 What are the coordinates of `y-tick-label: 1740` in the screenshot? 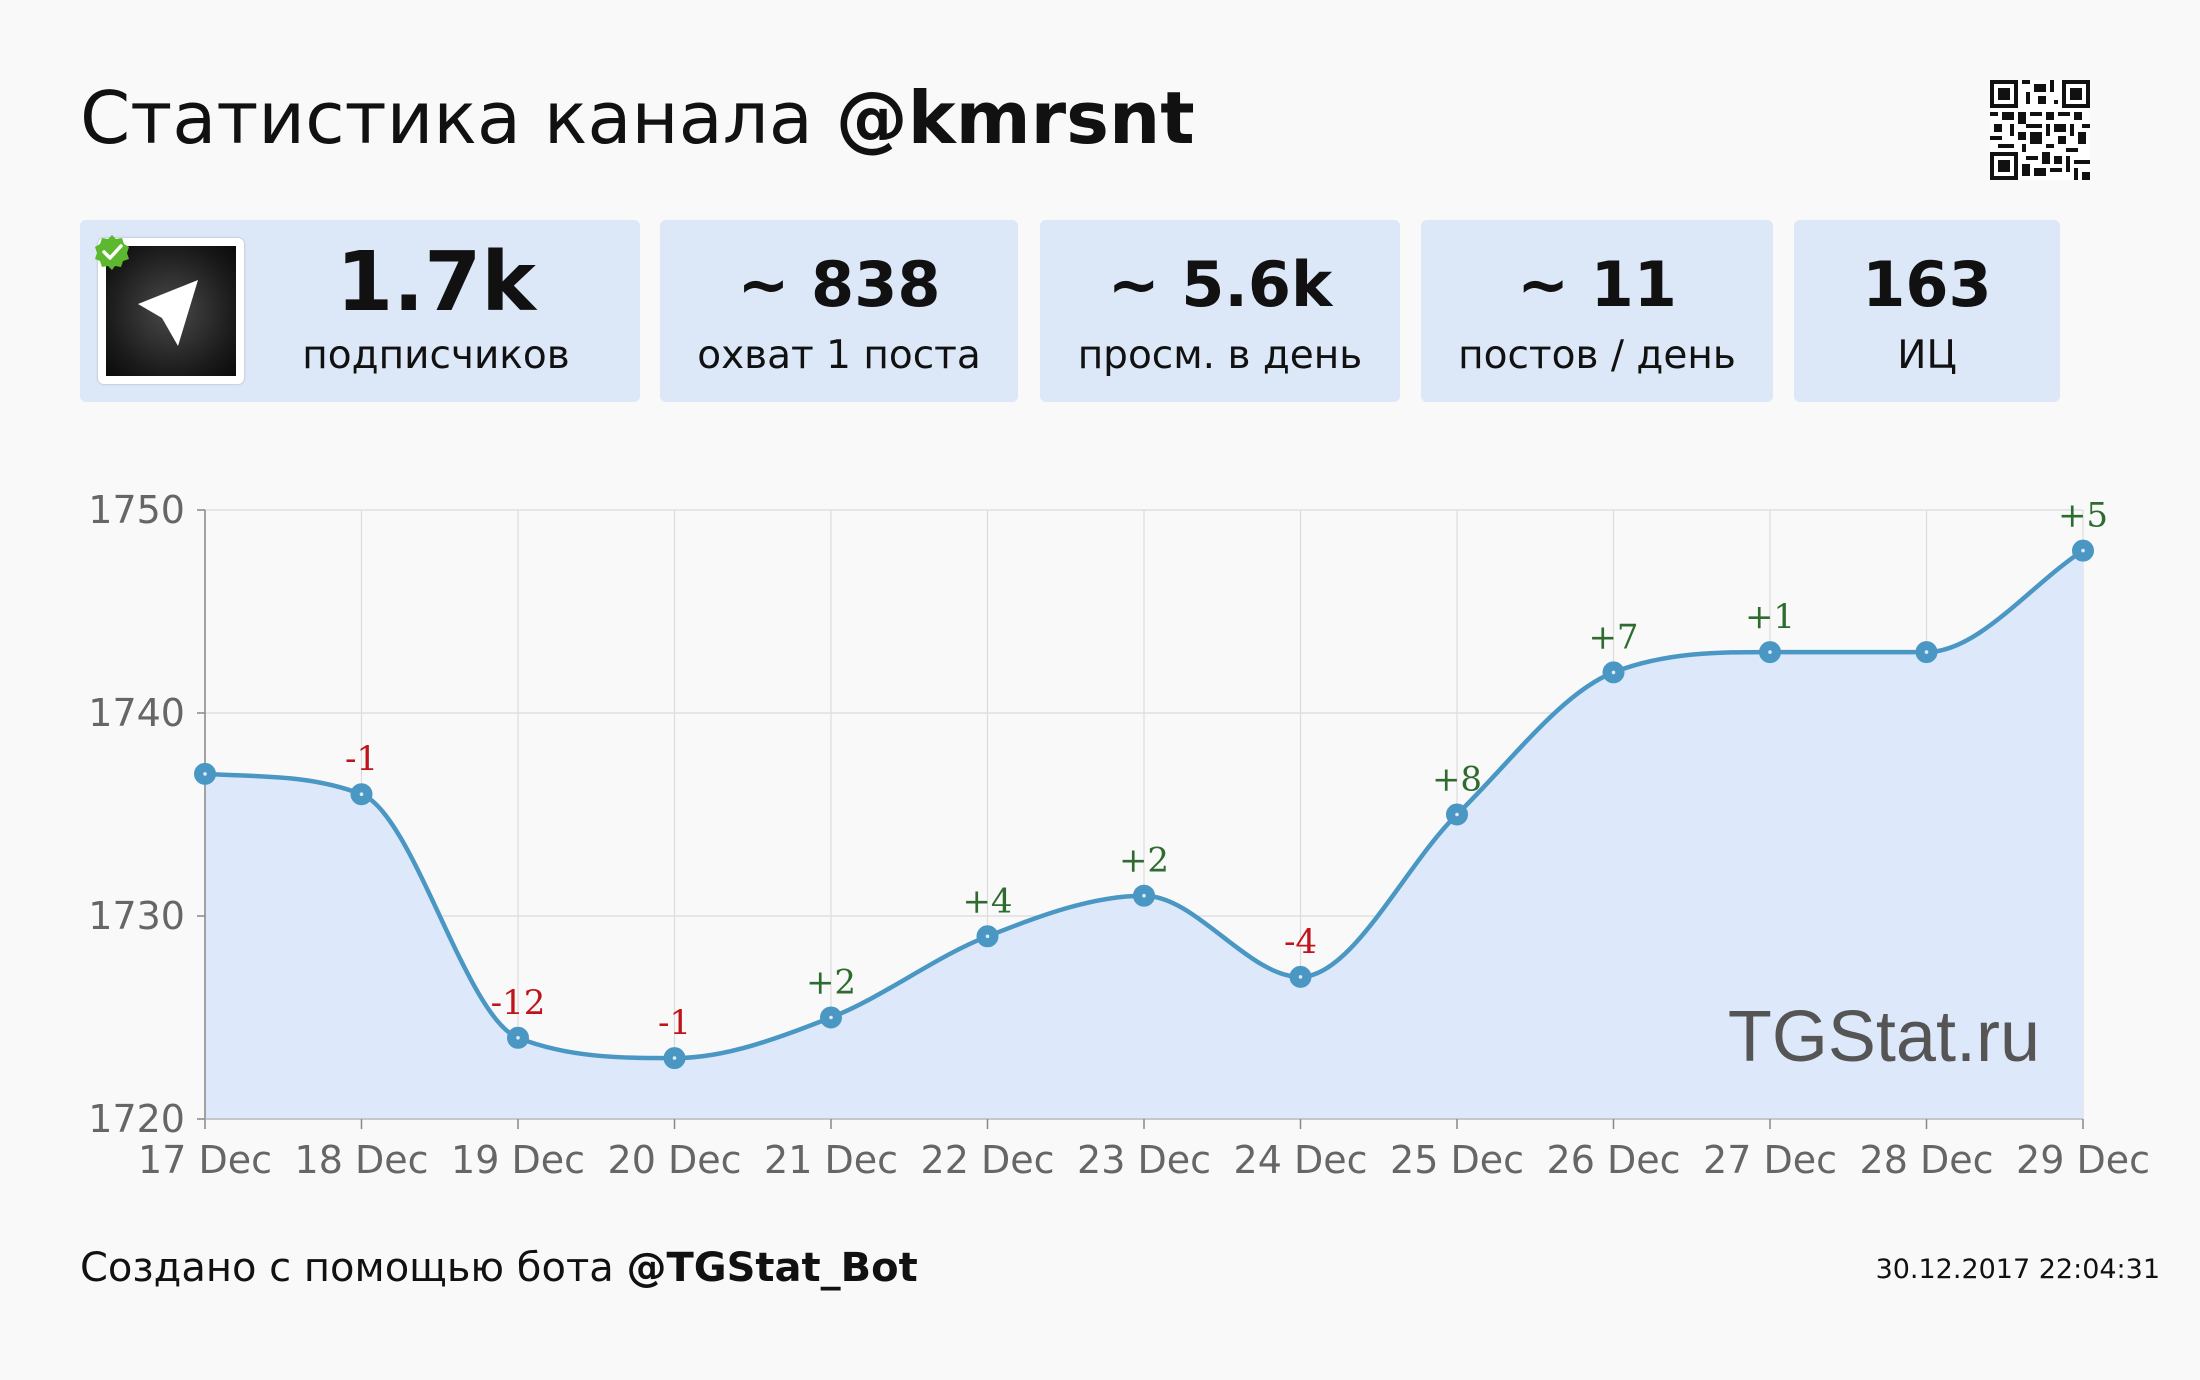 It's located at (136, 713).